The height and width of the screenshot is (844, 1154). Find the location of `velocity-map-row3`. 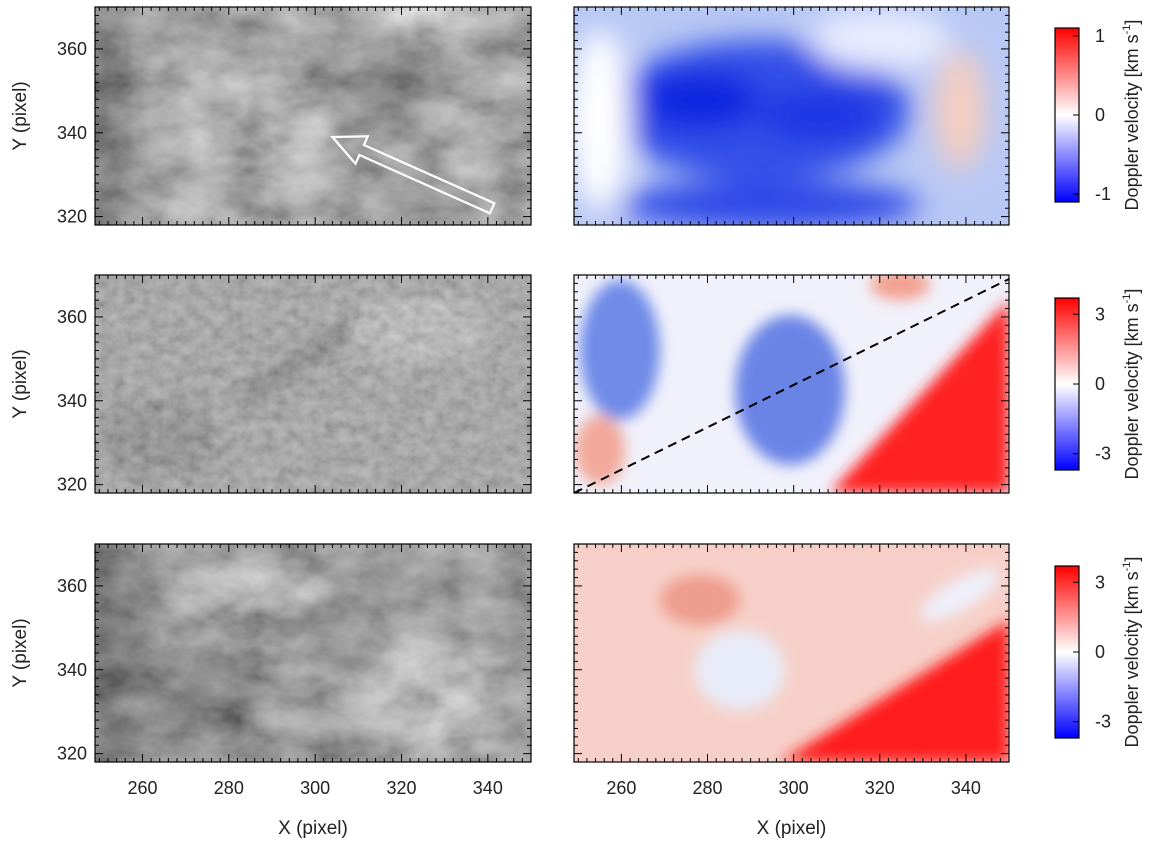

velocity-map-row3 is located at coordinates (791, 653).